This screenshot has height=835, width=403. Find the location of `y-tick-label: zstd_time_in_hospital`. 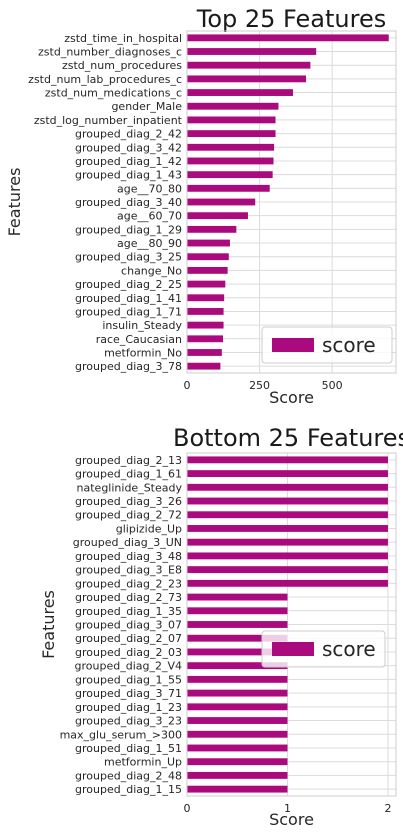

y-tick-label: zstd_time_in_hospital is located at coordinates (123, 38).